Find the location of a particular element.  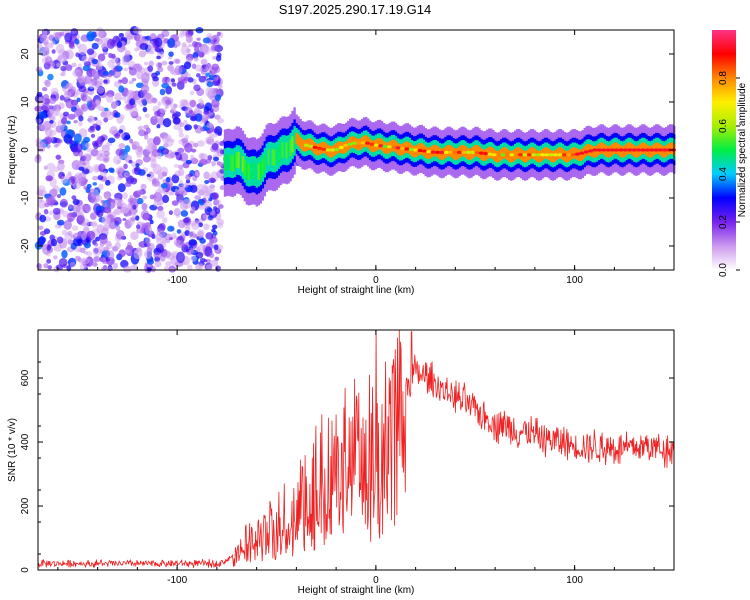

spectrogram-xlabel: Height of straight line (km) is located at coordinates (356, 290).